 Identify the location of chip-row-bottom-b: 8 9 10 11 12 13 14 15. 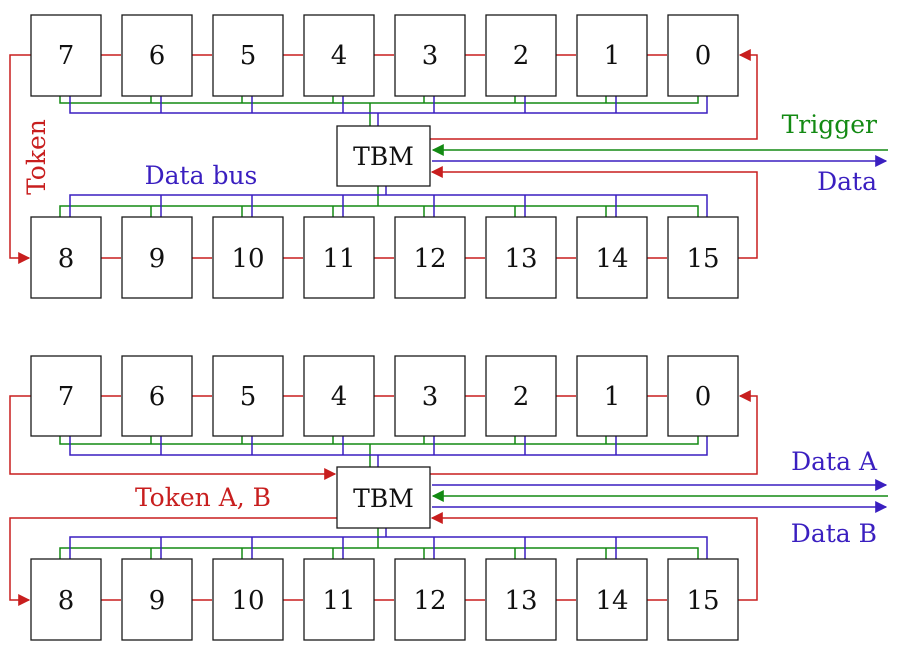
(384, 599).